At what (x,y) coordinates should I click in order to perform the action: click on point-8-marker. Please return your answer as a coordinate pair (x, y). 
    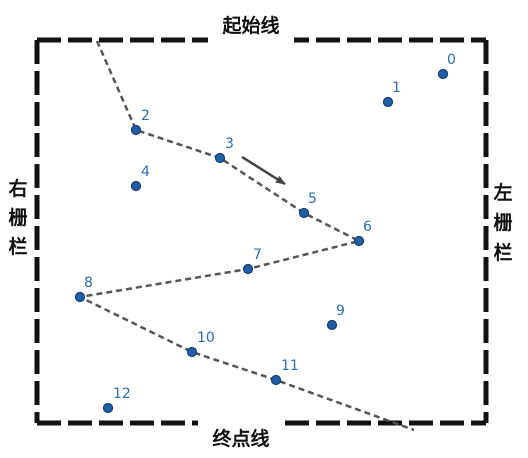
    Looking at the image, I should click on (80, 297).